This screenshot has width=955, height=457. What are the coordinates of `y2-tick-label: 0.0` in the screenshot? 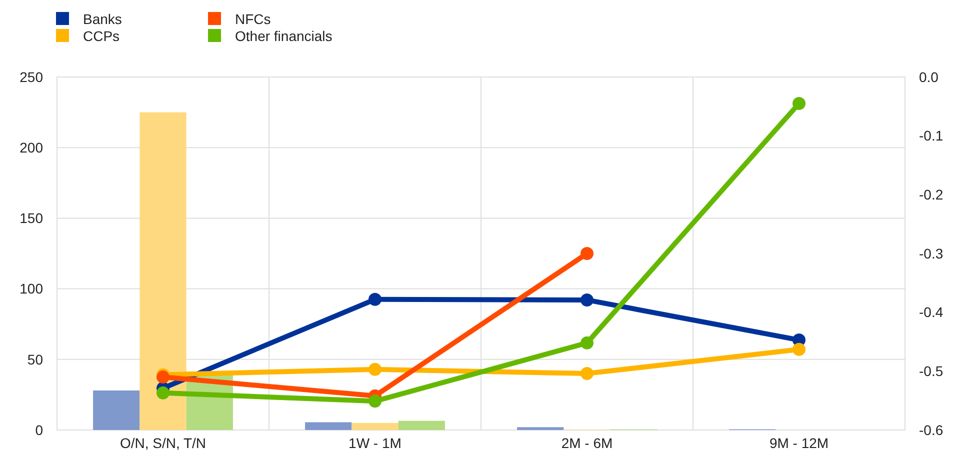 It's located at (929, 76).